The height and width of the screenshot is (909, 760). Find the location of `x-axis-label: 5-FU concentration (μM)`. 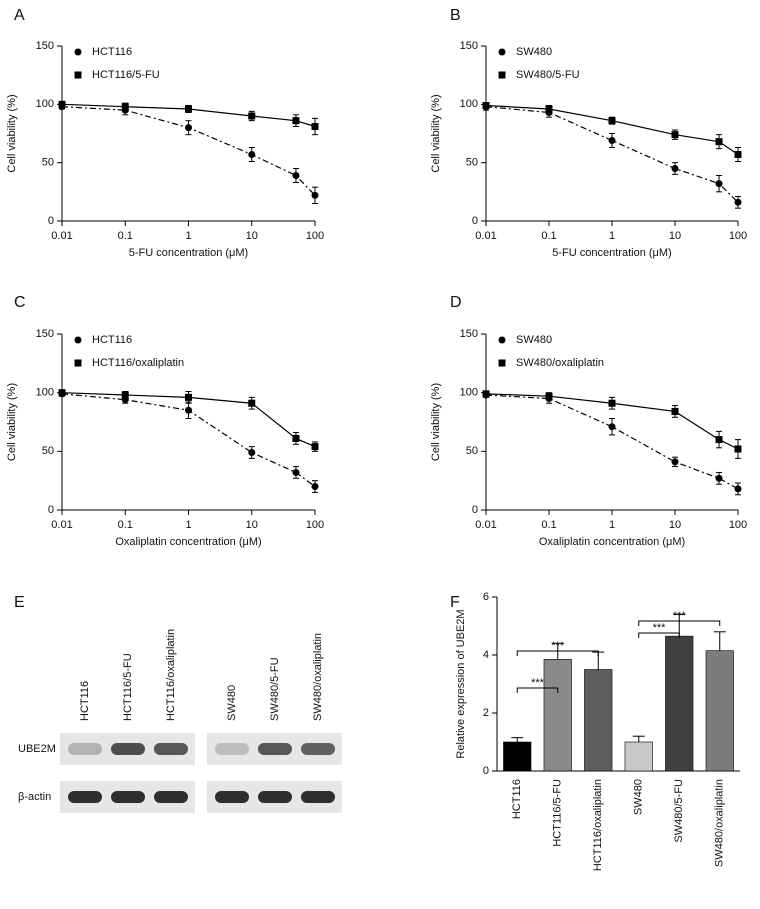

x-axis-label: 5-FU concentration (μM) is located at coordinates (188, 253).